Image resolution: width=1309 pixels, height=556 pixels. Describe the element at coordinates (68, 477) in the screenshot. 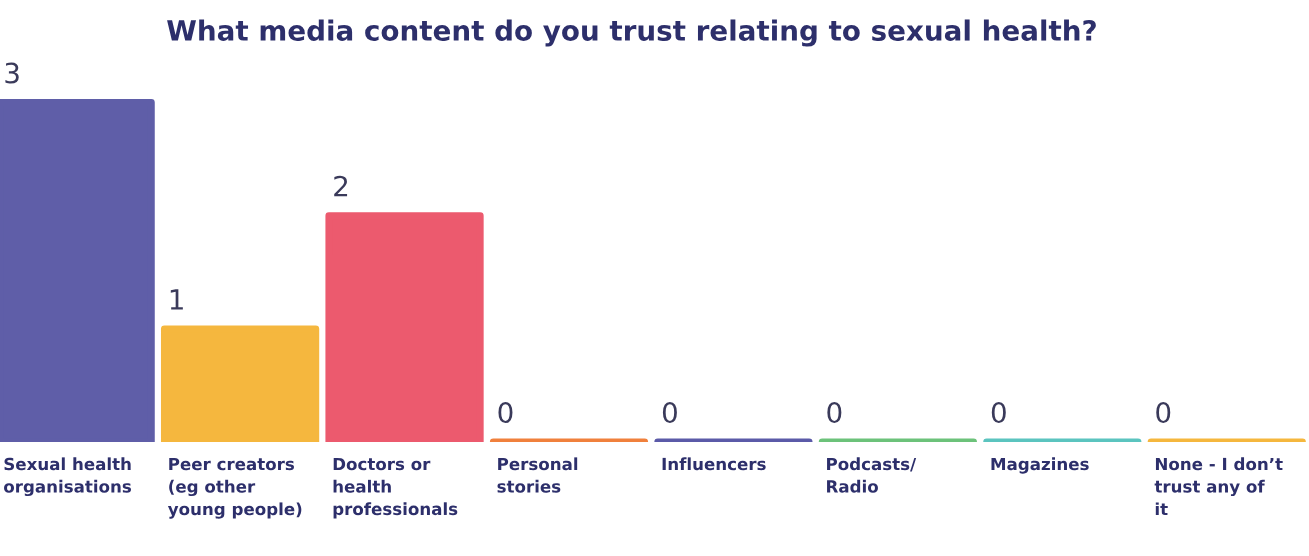

I see `x-tick-label: Sexual health organisations` at that location.